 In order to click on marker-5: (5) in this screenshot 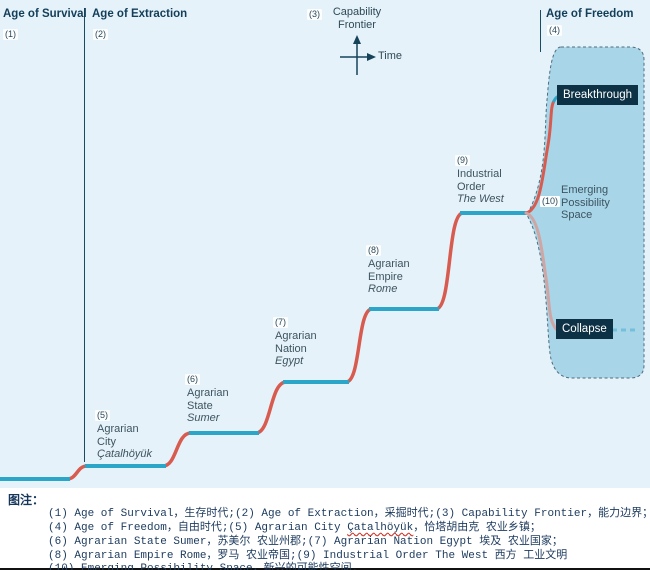, I will do `click(102, 415)`.